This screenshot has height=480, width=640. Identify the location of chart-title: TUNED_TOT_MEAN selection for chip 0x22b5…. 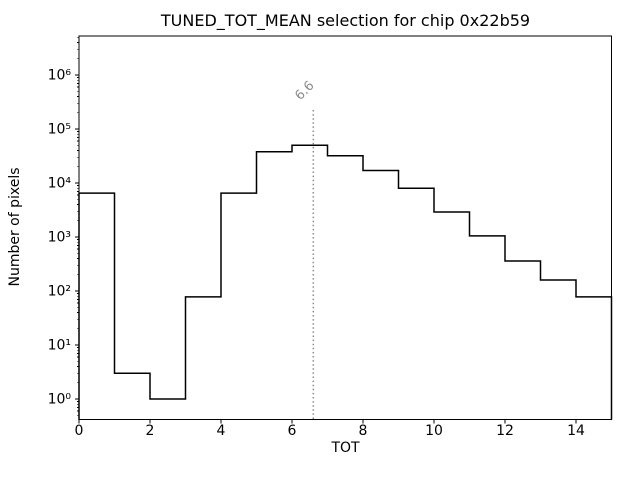
(345, 20).